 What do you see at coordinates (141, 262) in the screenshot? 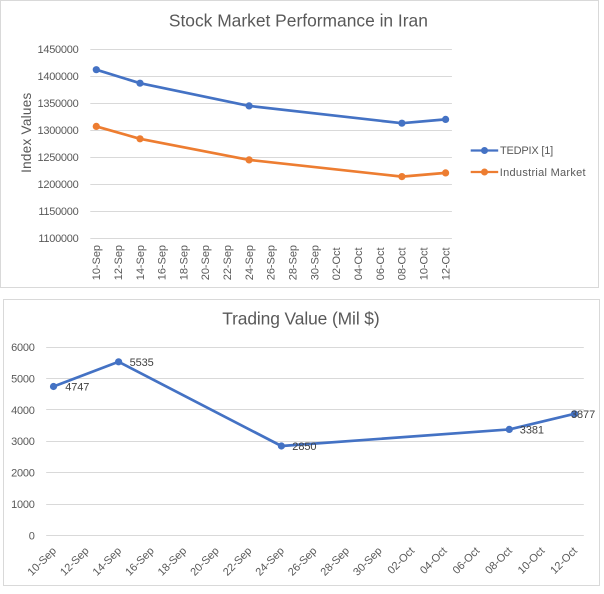
I see `svg-text: 14-Sep` at bounding box center [141, 262].